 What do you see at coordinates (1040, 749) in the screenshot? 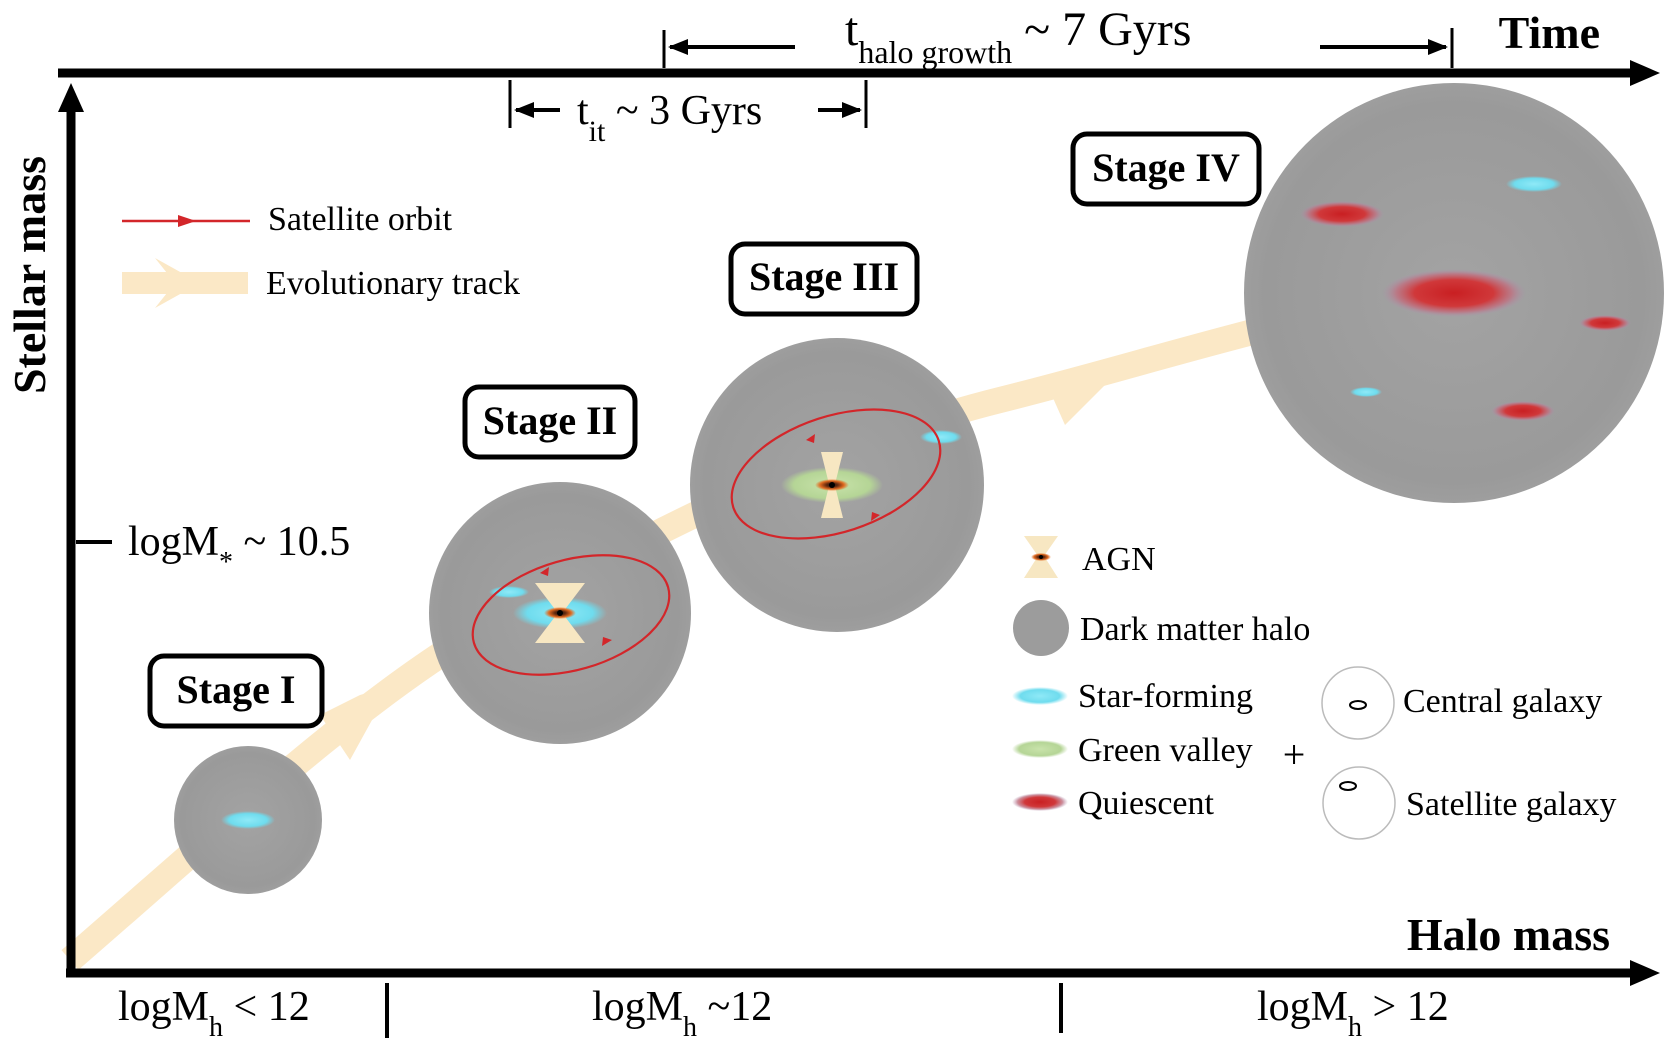
I see `green-valley-legend-icon` at bounding box center [1040, 749].